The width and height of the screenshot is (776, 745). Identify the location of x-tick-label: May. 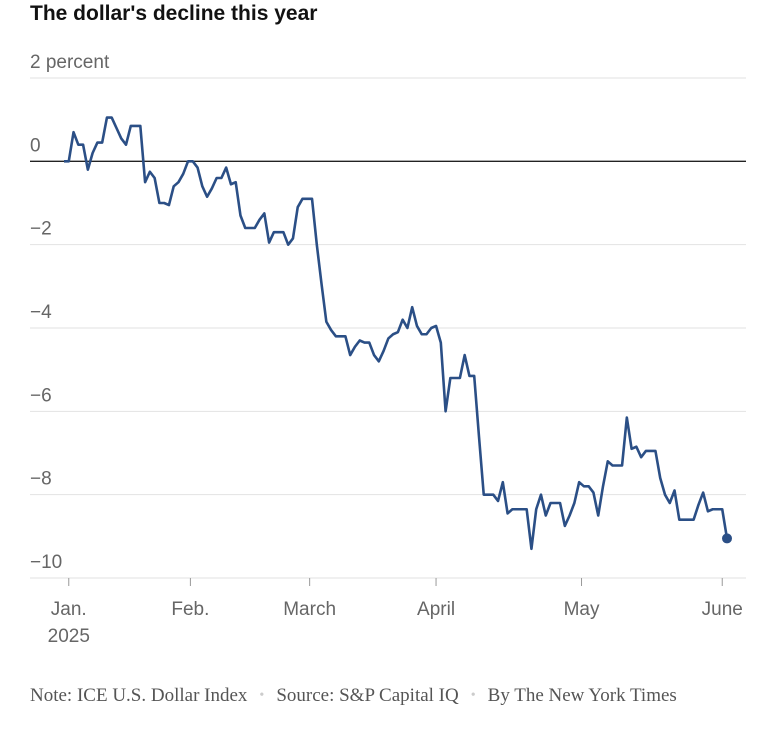
(582, 609).